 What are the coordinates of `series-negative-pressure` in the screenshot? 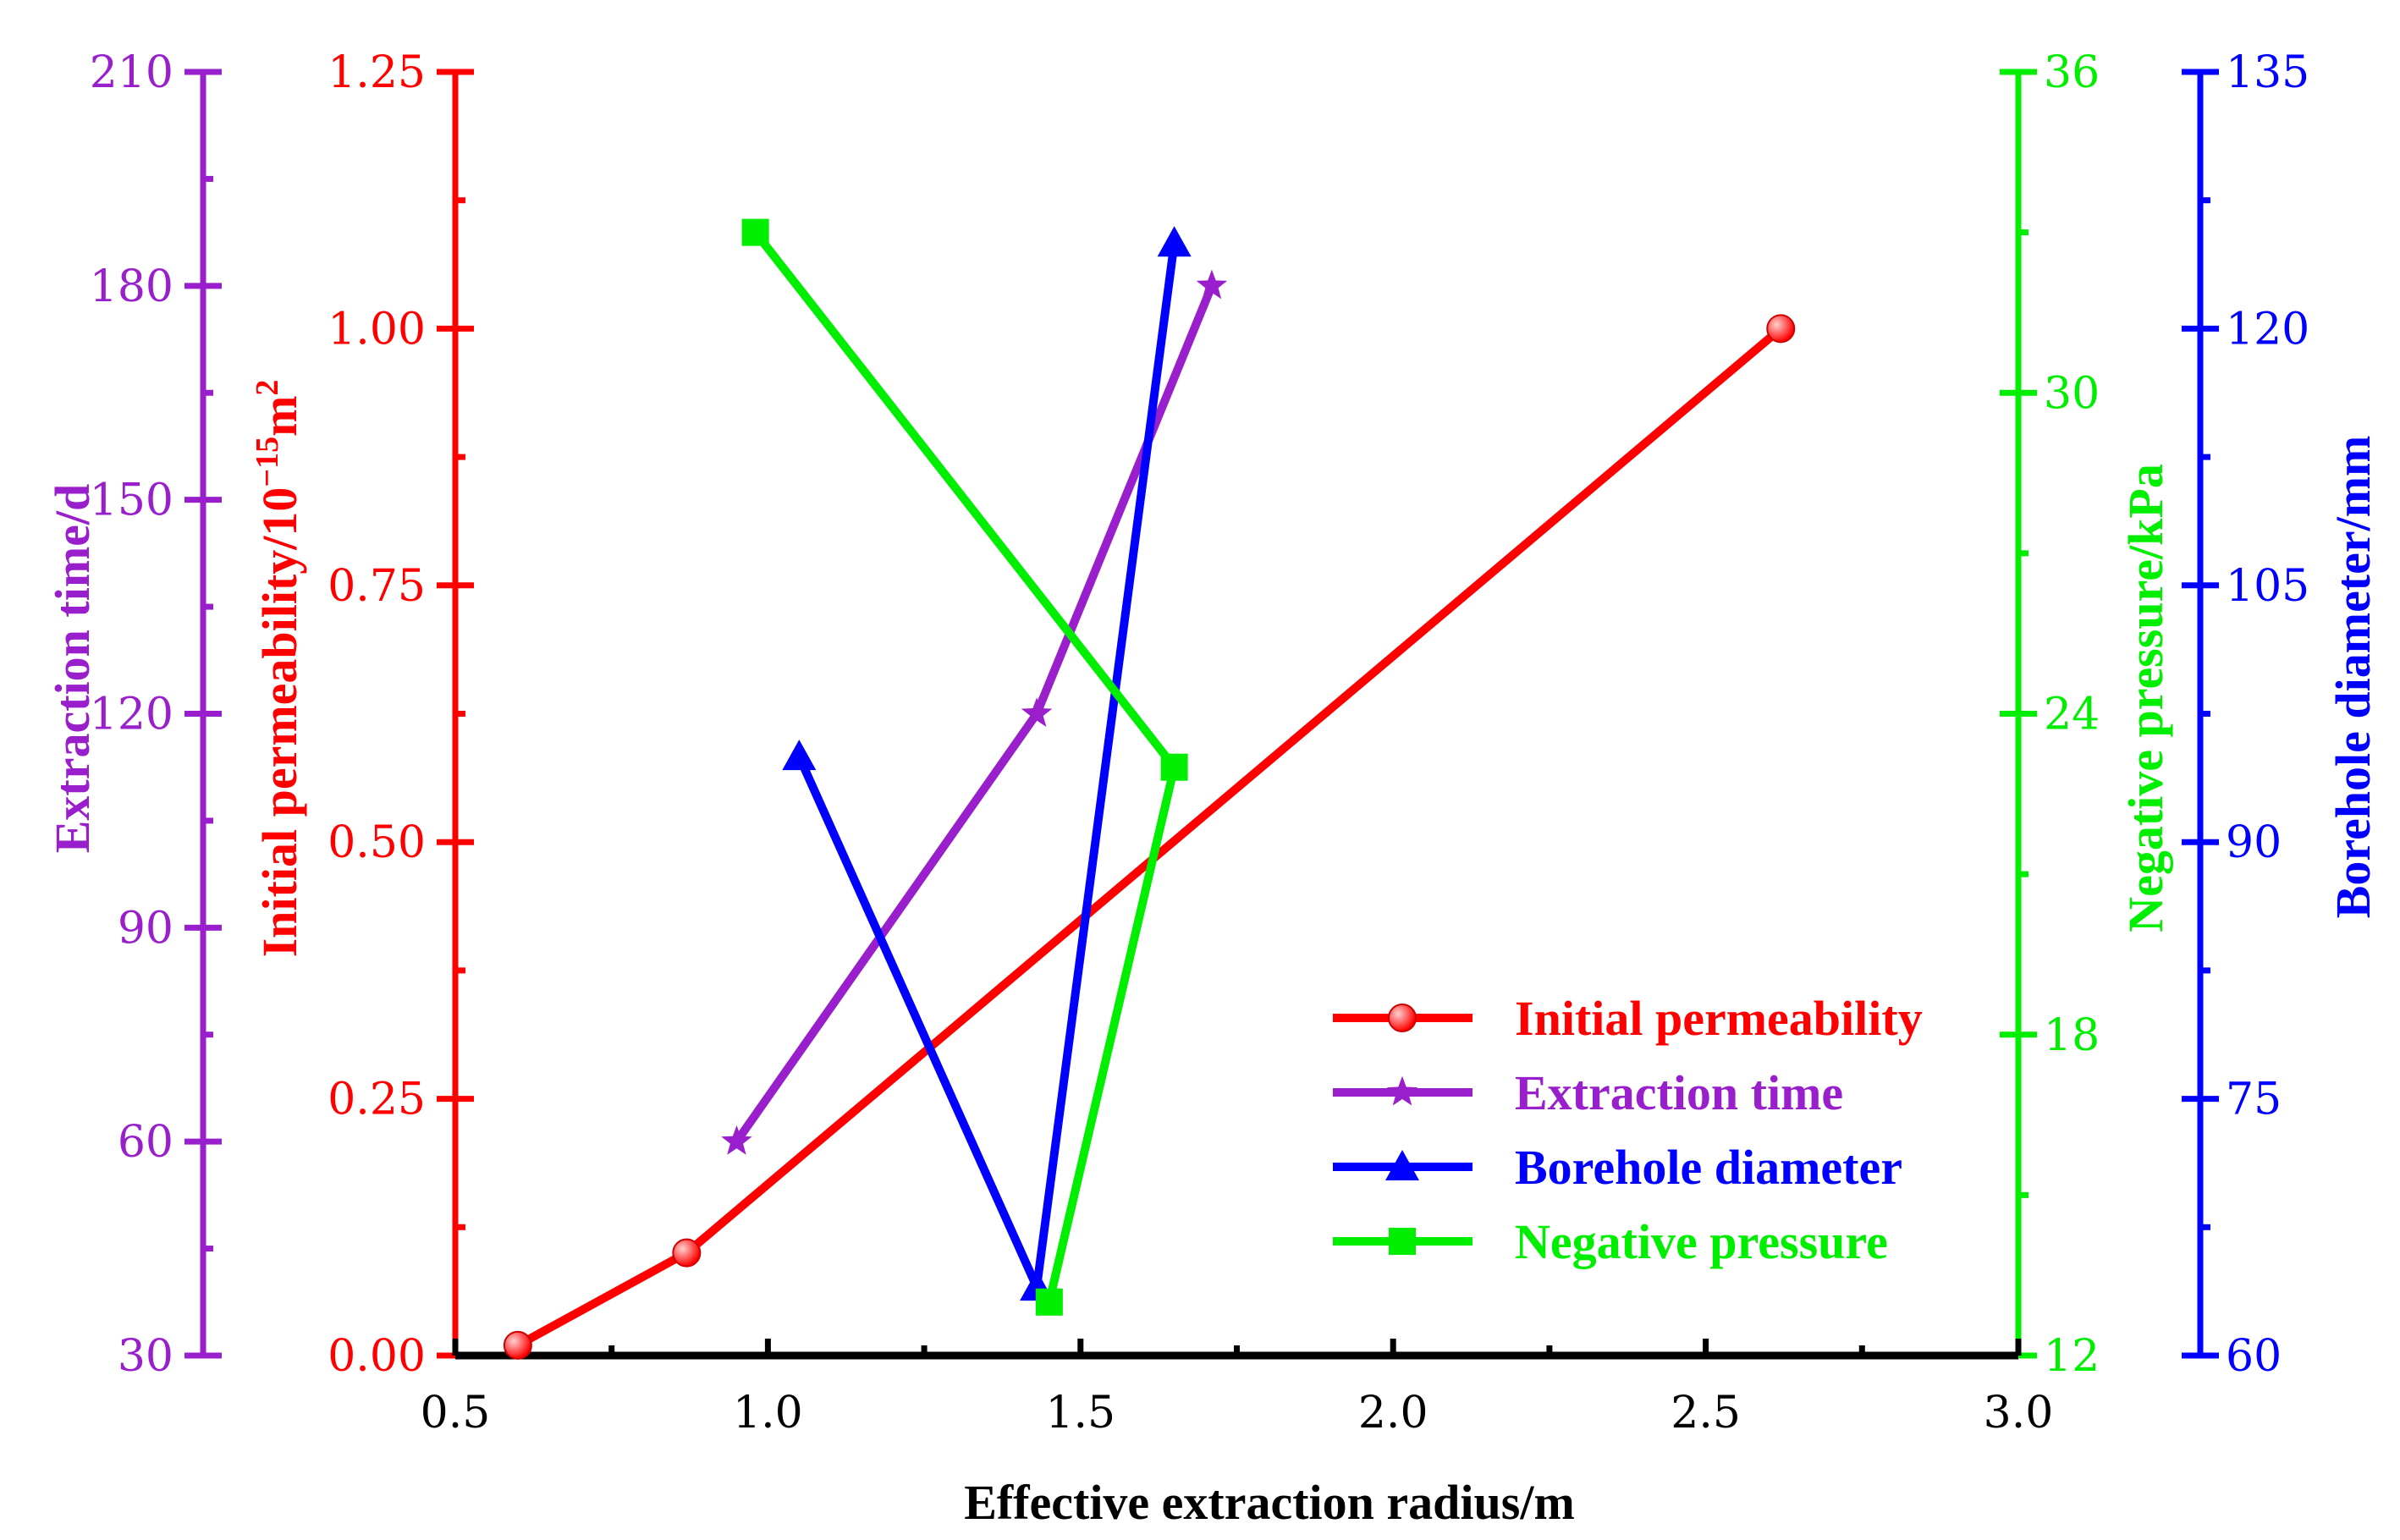 It's located at (964, 767).